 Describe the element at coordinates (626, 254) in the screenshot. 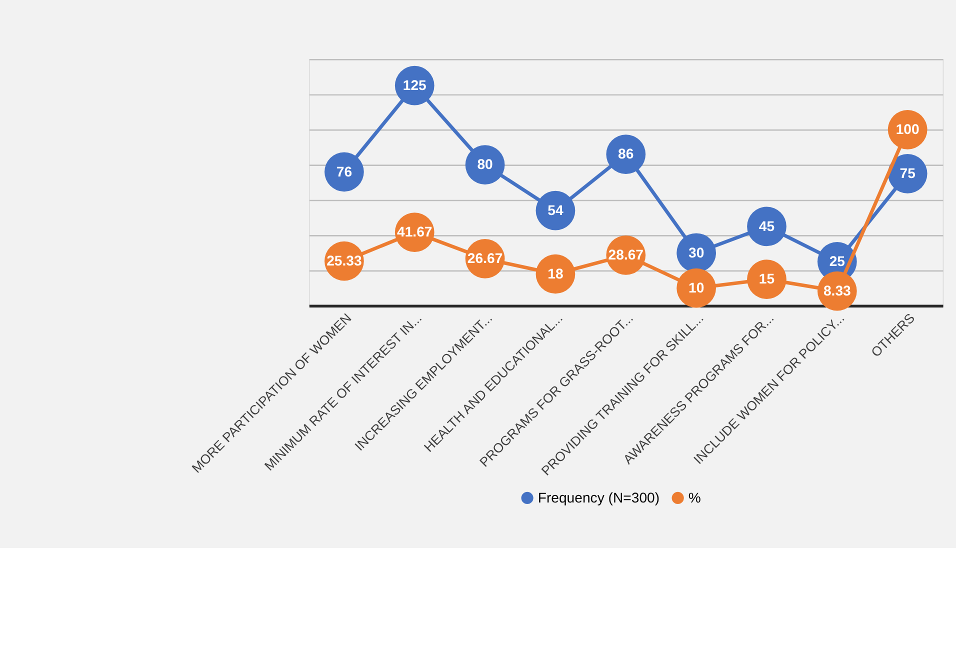

I see `data-label: 28.67` at that location.